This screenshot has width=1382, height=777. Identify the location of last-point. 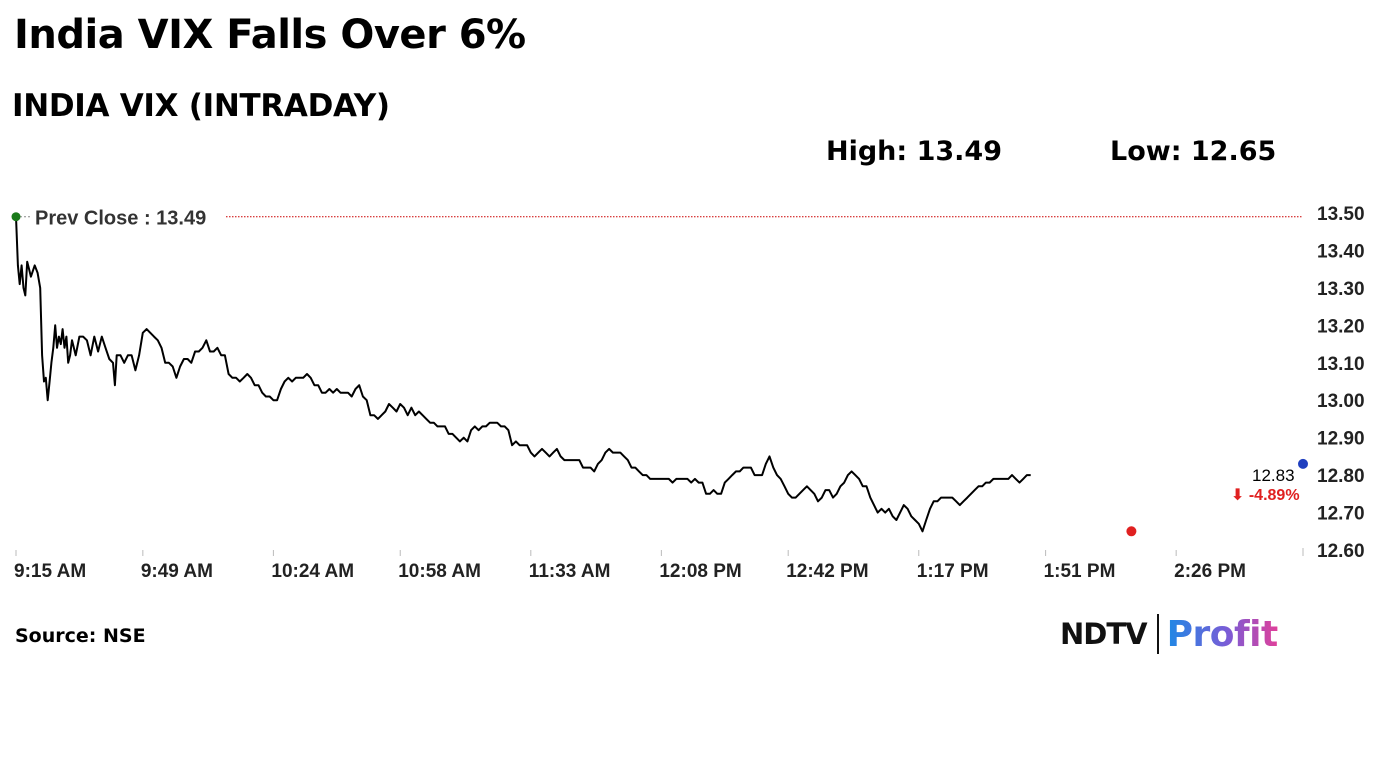
(1303, 463).